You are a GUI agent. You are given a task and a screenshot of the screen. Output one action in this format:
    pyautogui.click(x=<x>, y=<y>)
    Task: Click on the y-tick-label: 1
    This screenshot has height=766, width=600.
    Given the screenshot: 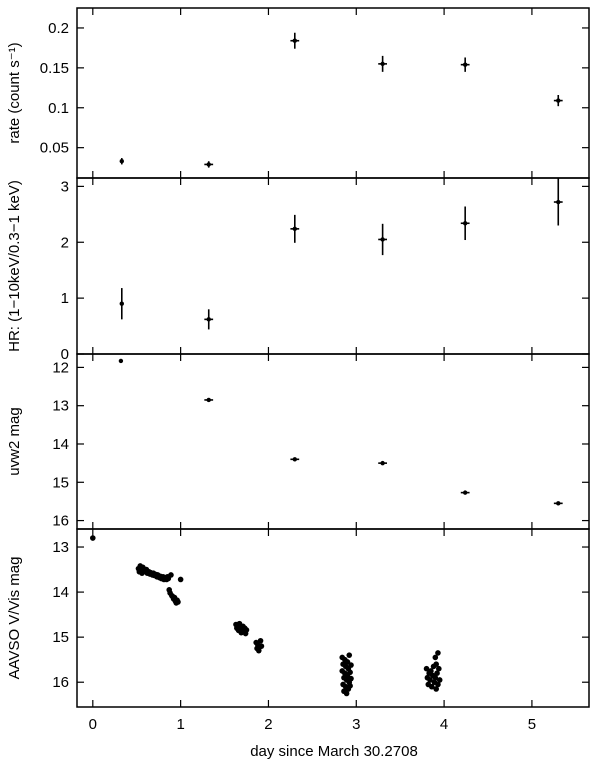 What is the action you would take?
    pyautogui.click(x=65, y=298)
    